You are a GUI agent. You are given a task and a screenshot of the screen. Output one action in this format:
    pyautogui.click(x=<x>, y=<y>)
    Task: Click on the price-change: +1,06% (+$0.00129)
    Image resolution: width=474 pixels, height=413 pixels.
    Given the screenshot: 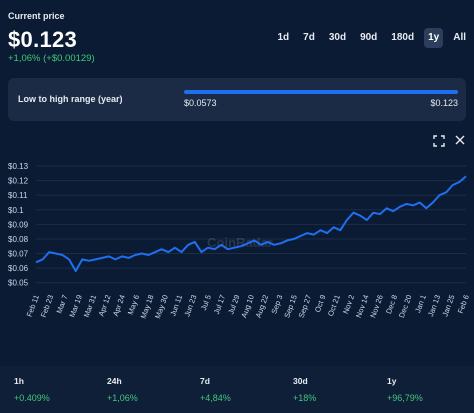 What is the action you would take?
    pyautogui.click(x=51, y=58)
    